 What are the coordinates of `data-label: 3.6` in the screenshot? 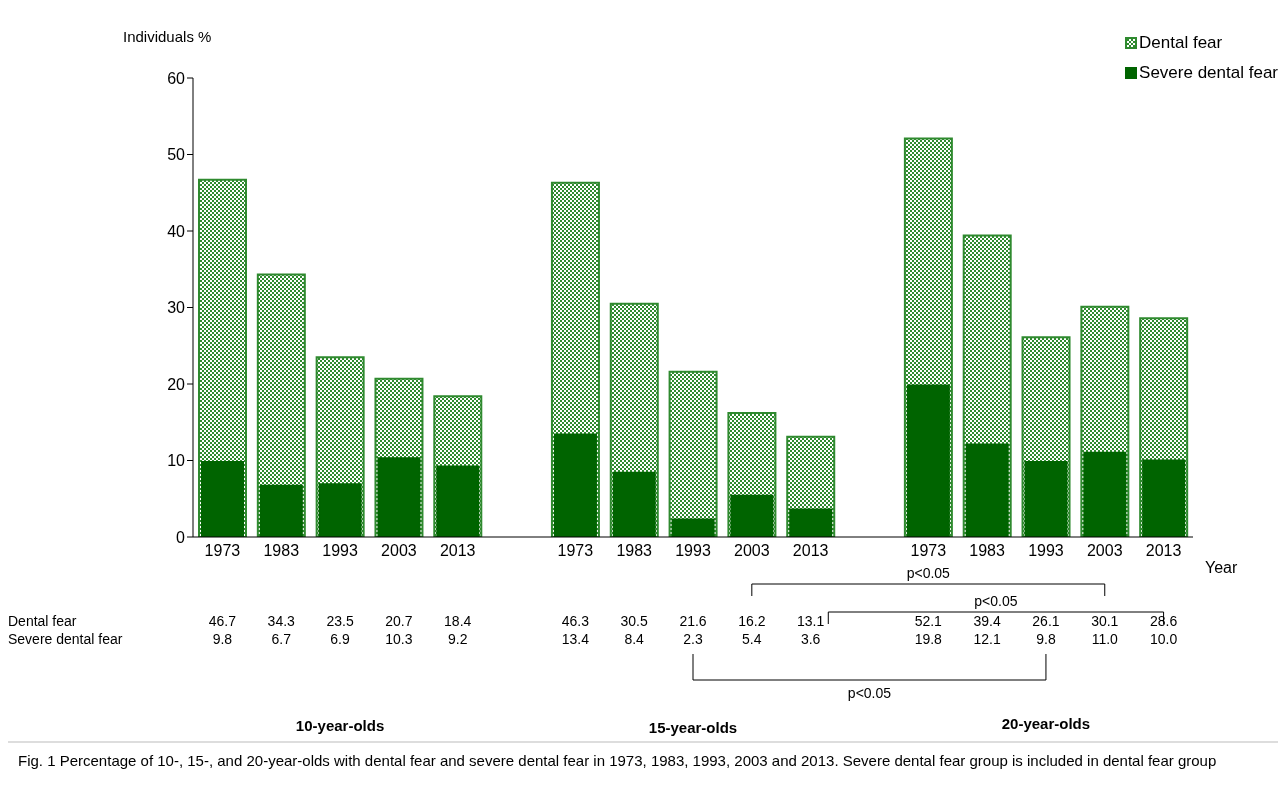 It's located at (810, 639).